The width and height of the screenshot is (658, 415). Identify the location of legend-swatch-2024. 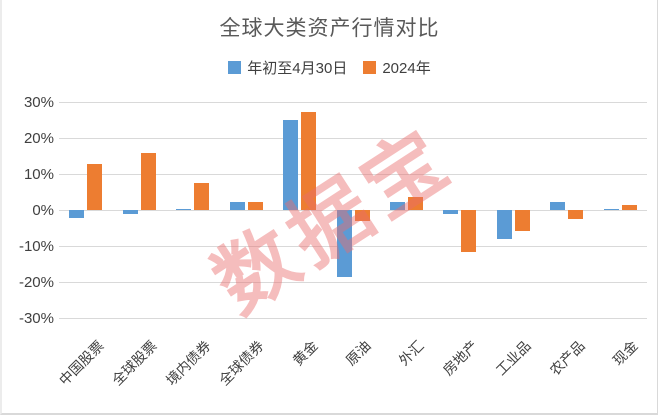
(370, 67).